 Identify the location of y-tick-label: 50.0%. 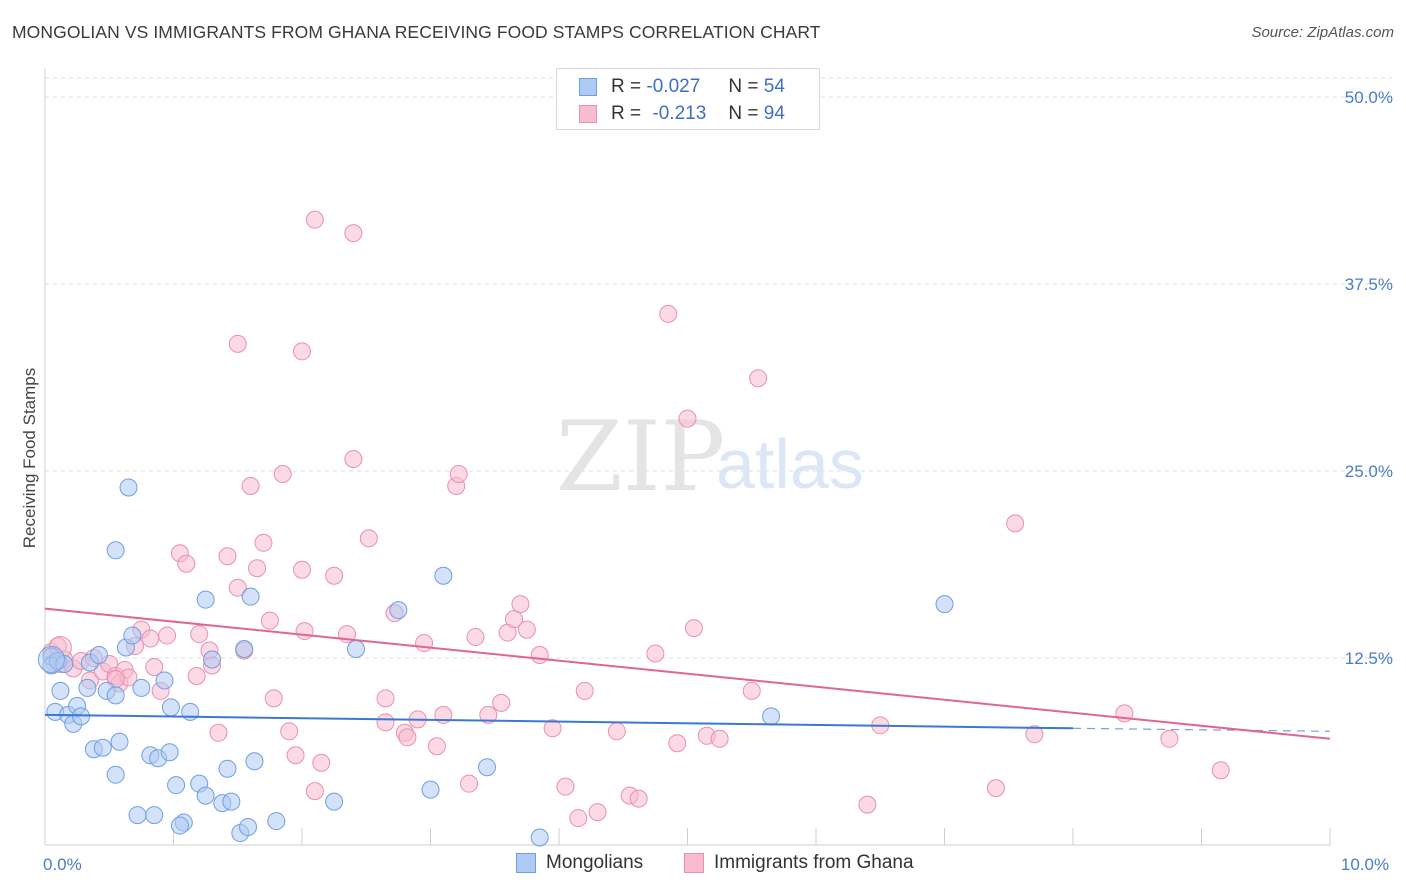
(1369, 97).